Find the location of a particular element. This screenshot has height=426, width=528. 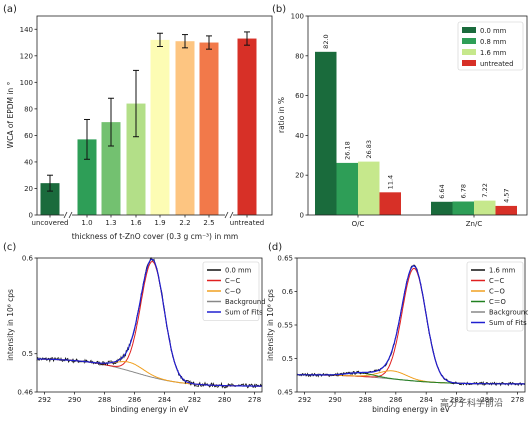

y-tick-label-xps: 0.65 is located at coordinates (285, 259).